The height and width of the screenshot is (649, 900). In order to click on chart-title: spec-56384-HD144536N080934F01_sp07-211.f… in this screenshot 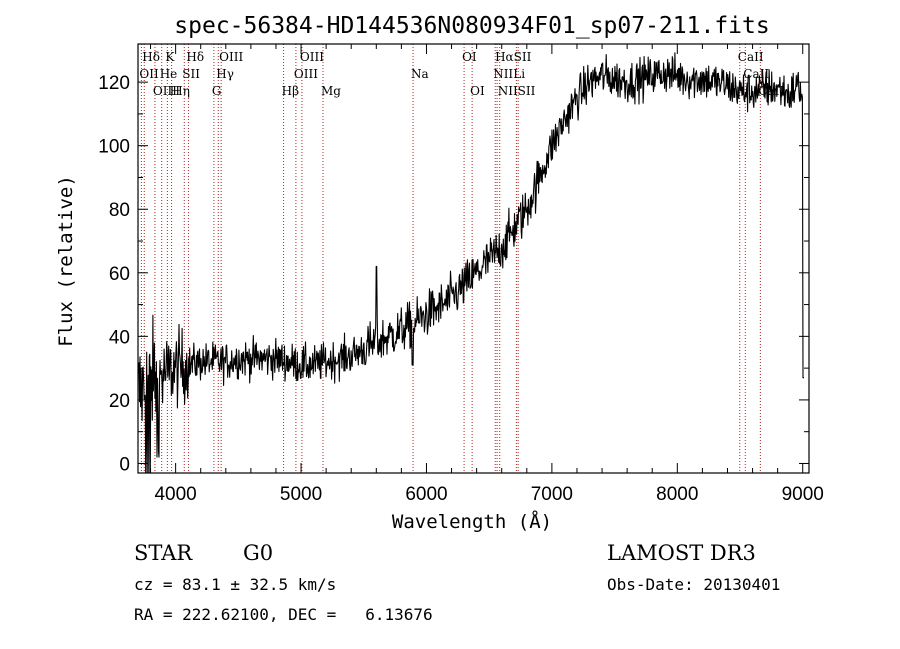, I will do `click(471, 26)`.